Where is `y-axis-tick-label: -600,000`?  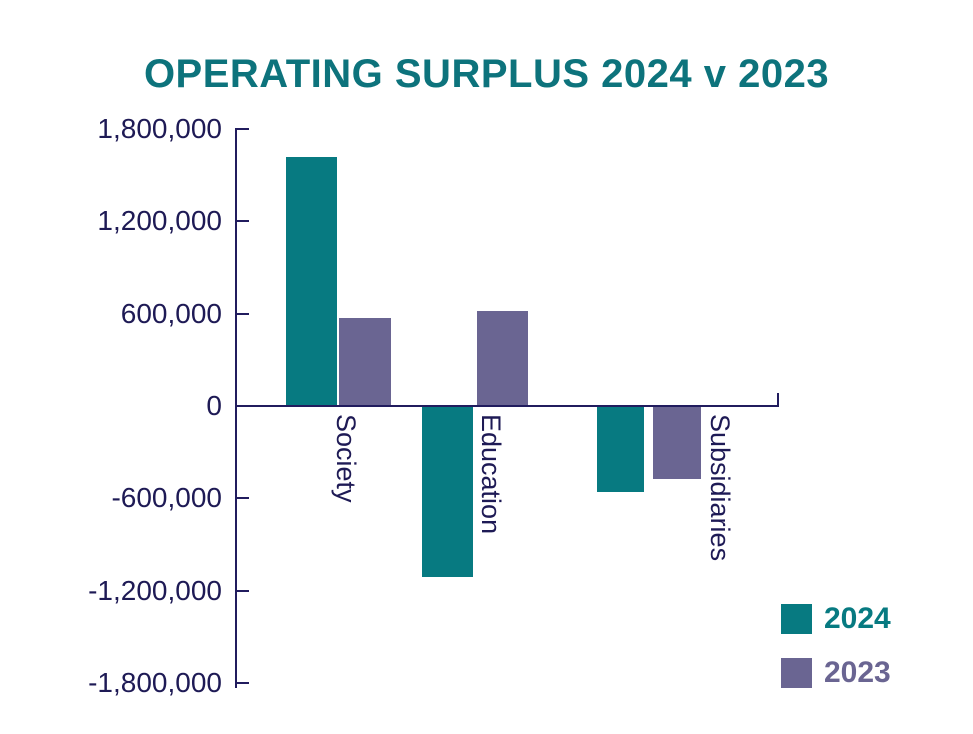
y-axis-tick-label: -600,000 is located at coordinates (166, 498).